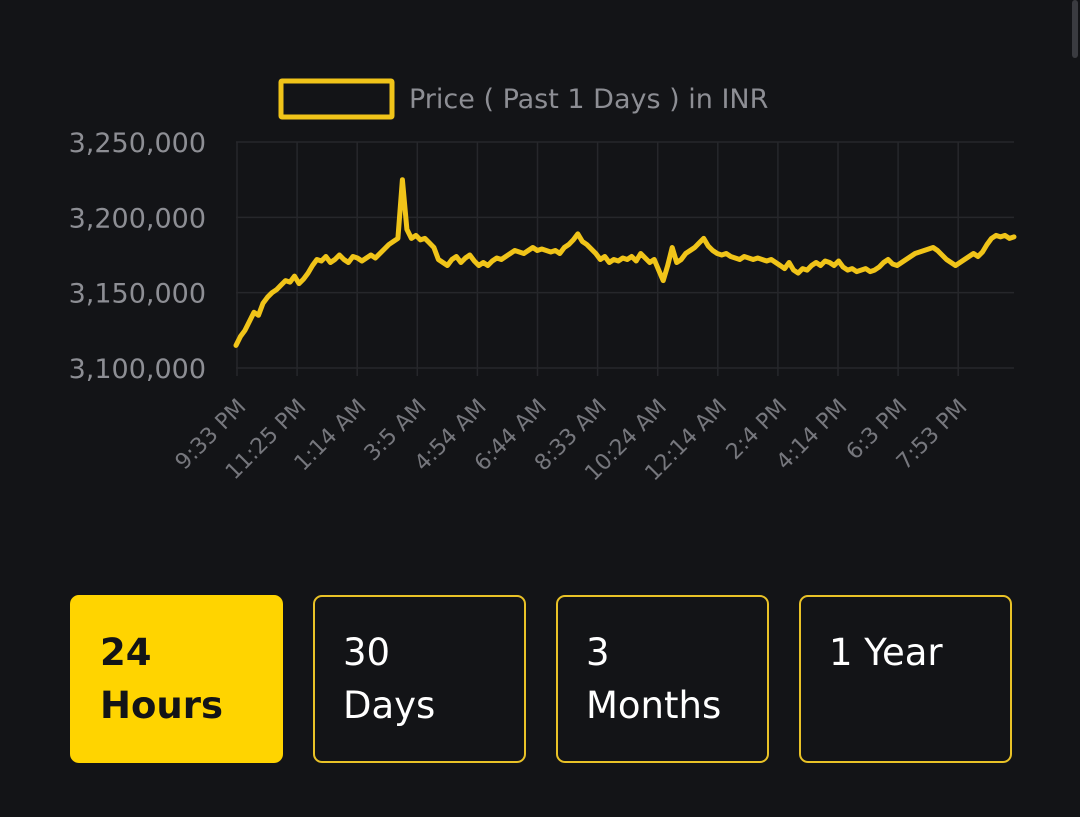  Describe the element at coordinates (336, 99) in the screenshot. I see `legend-swatch` at that location.